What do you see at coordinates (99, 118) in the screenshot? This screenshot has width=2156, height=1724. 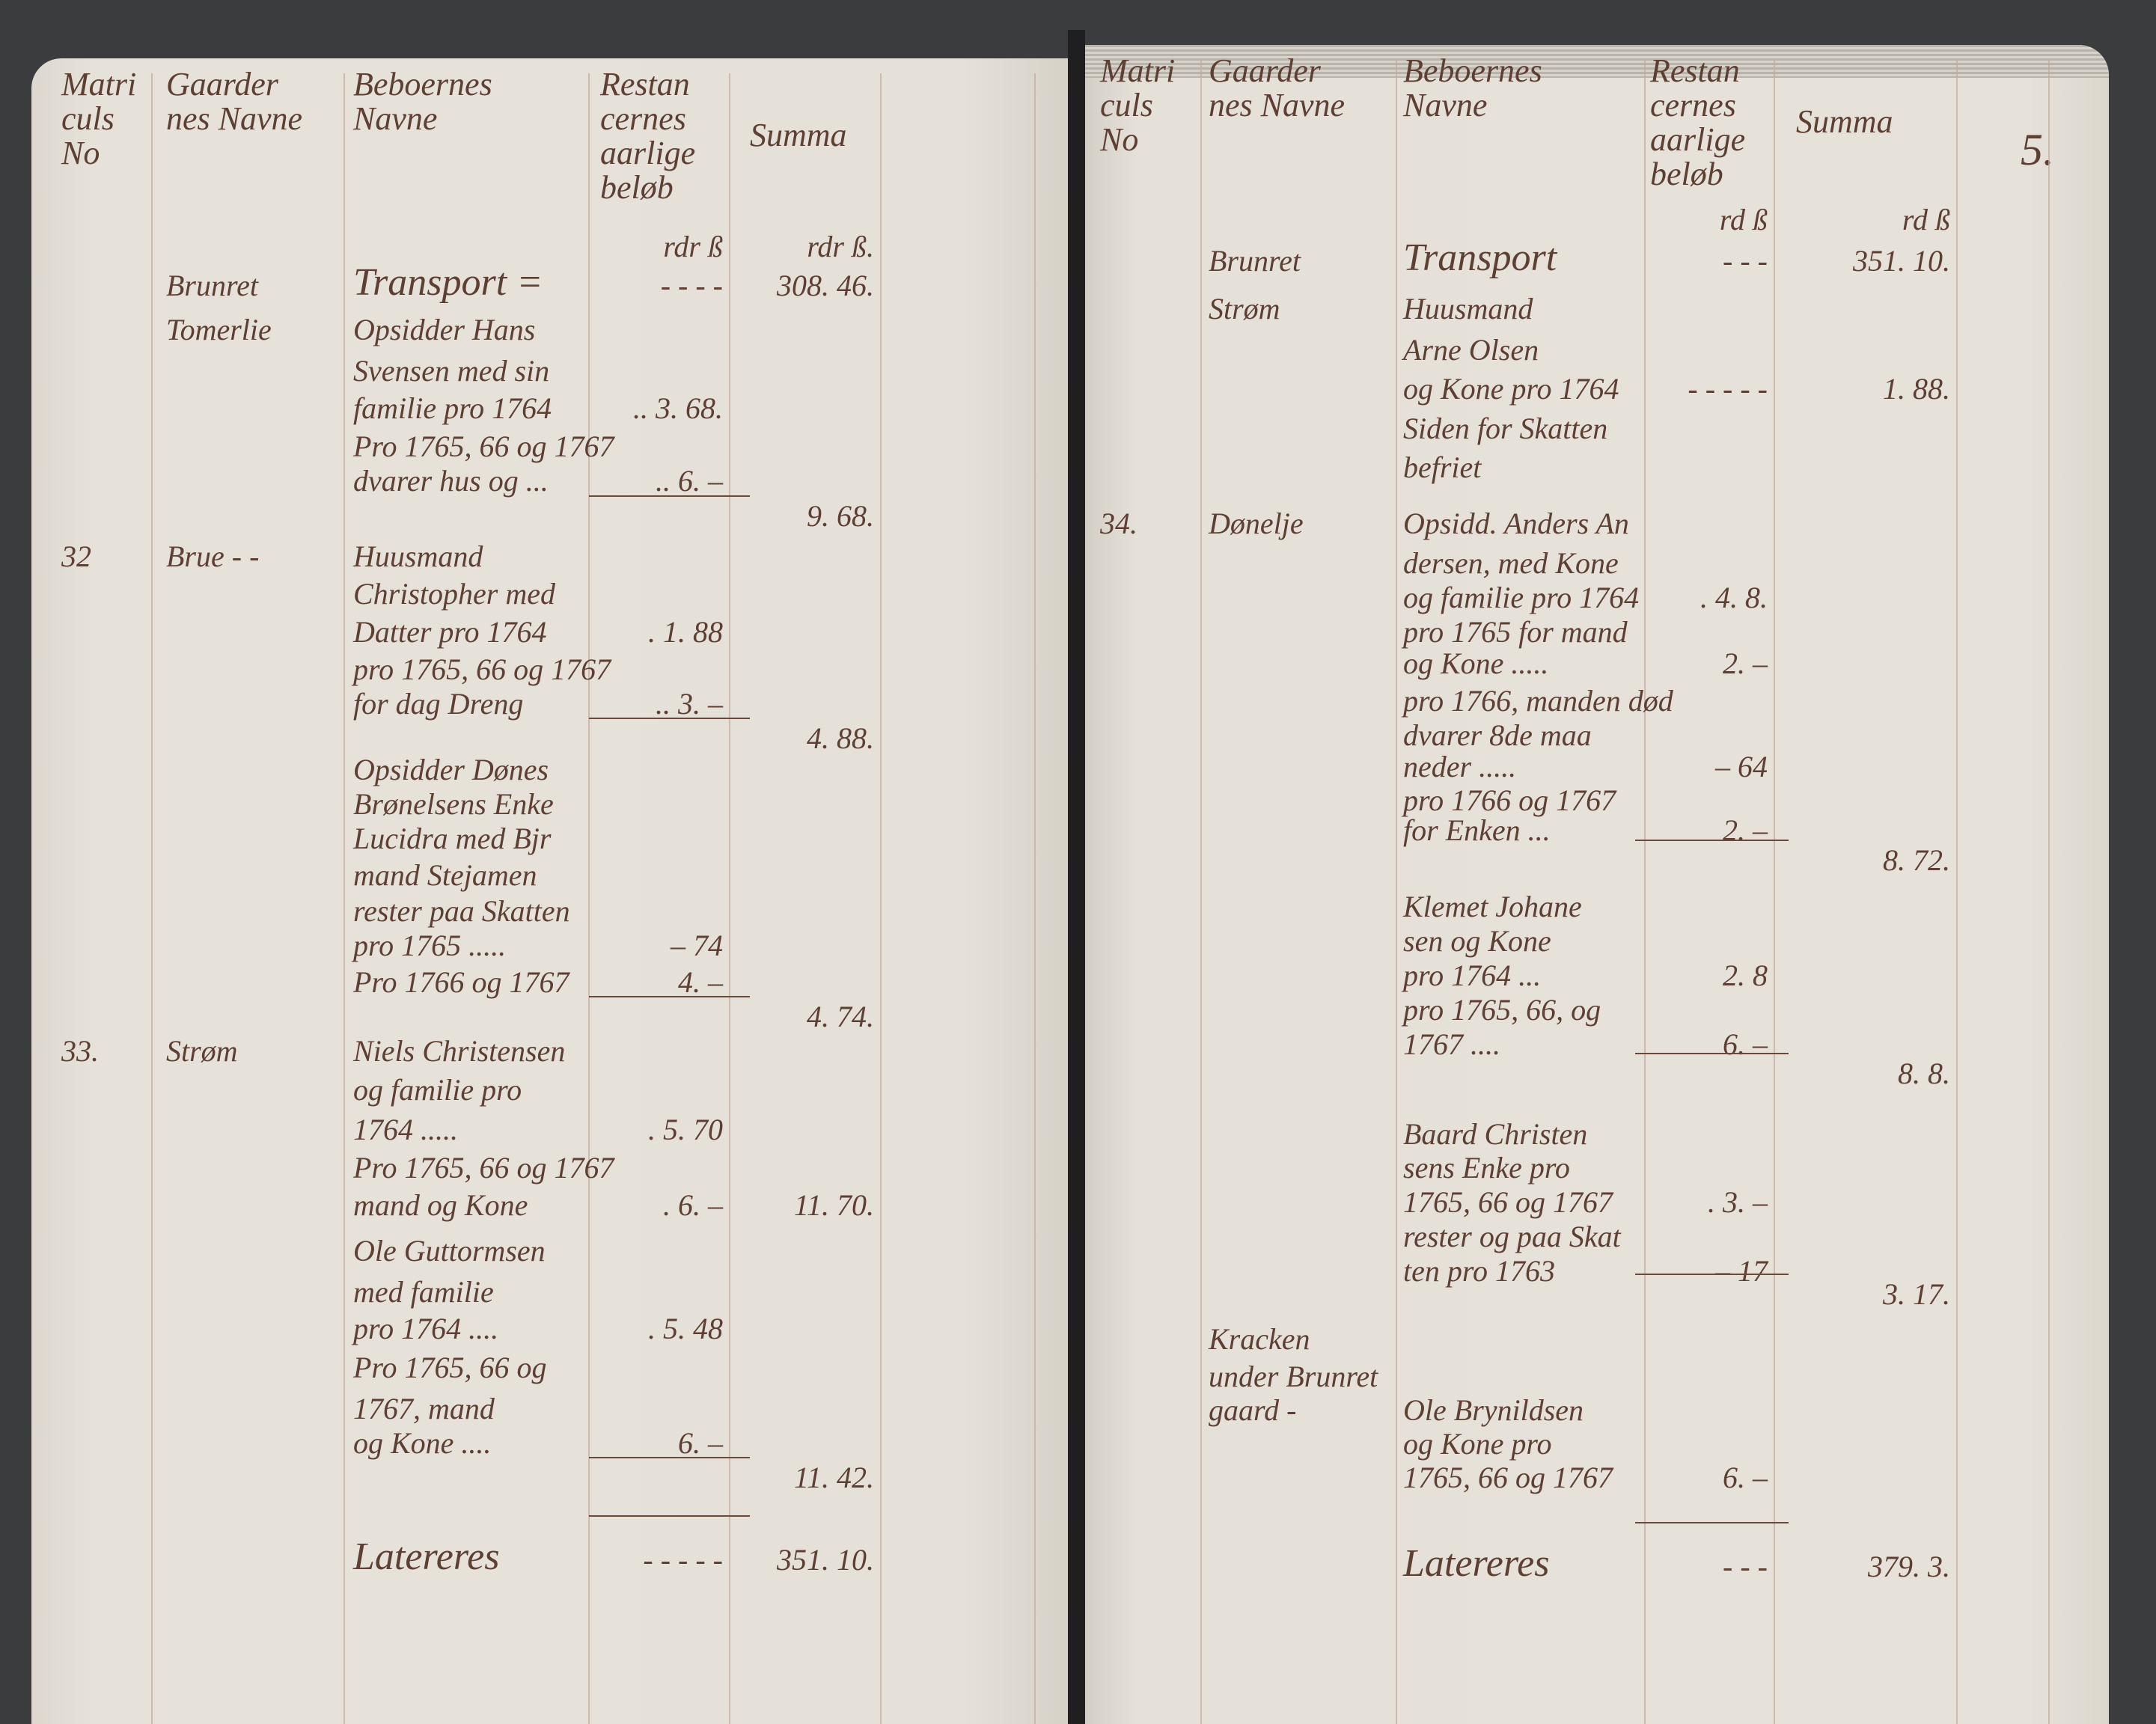 I see `column-header-matr: Matri culs No` at bounding box center [99, 118].